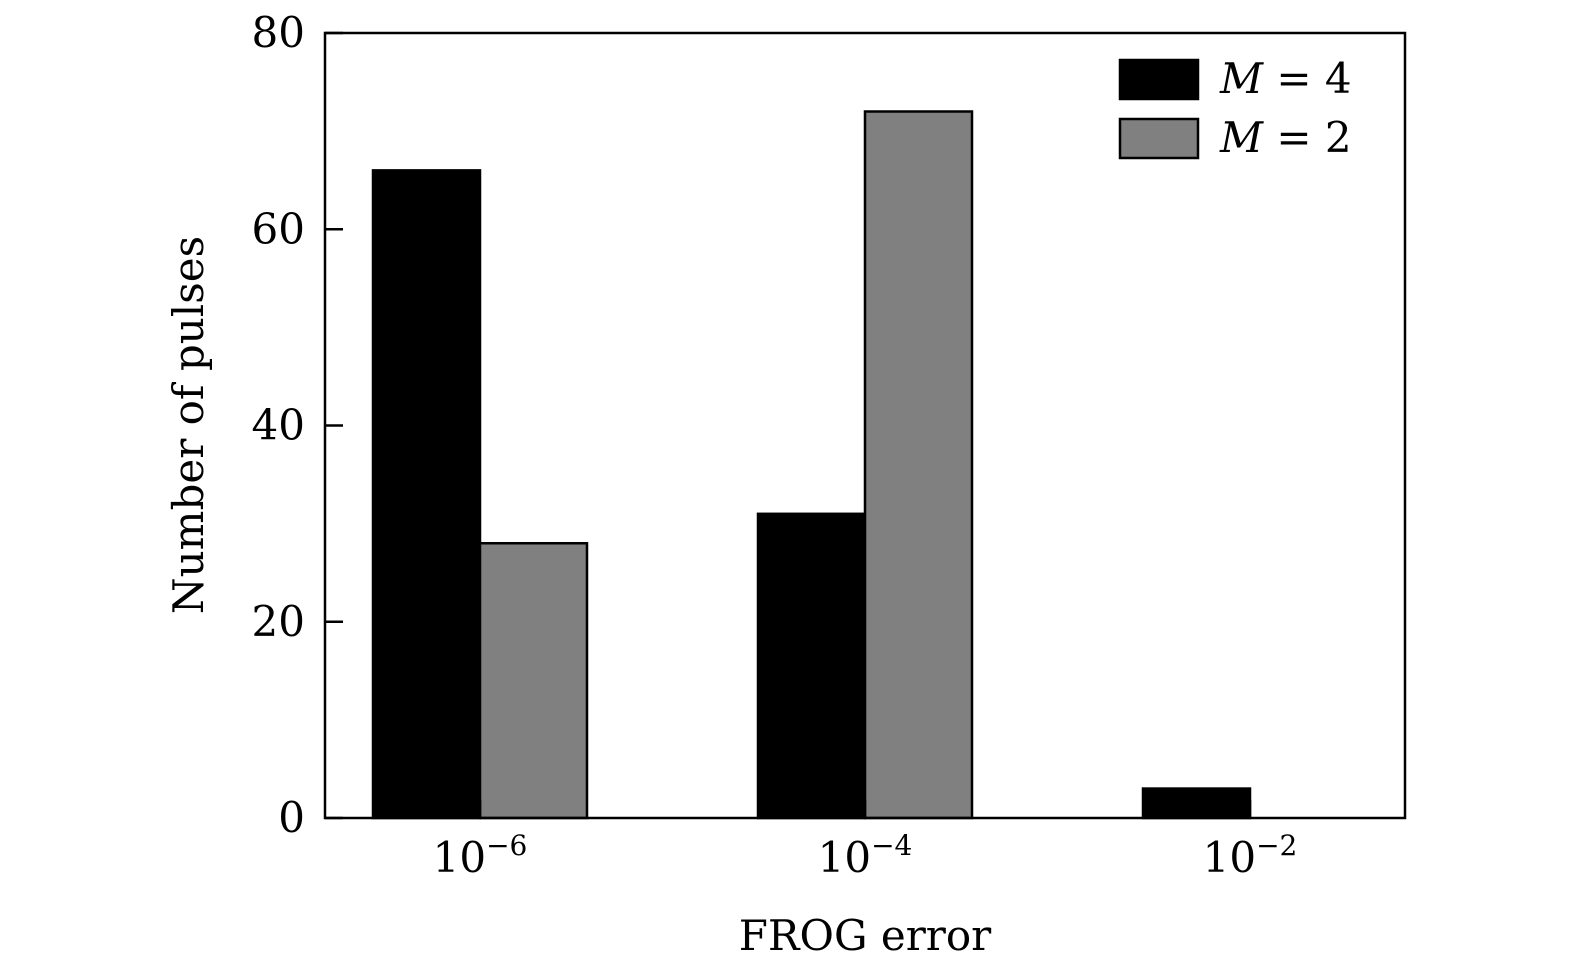  What do you see at coordinates (1250, 855) in the screenshot?
I see `x-tick-label: 10⁻²` at bounding box center [1250, 855].